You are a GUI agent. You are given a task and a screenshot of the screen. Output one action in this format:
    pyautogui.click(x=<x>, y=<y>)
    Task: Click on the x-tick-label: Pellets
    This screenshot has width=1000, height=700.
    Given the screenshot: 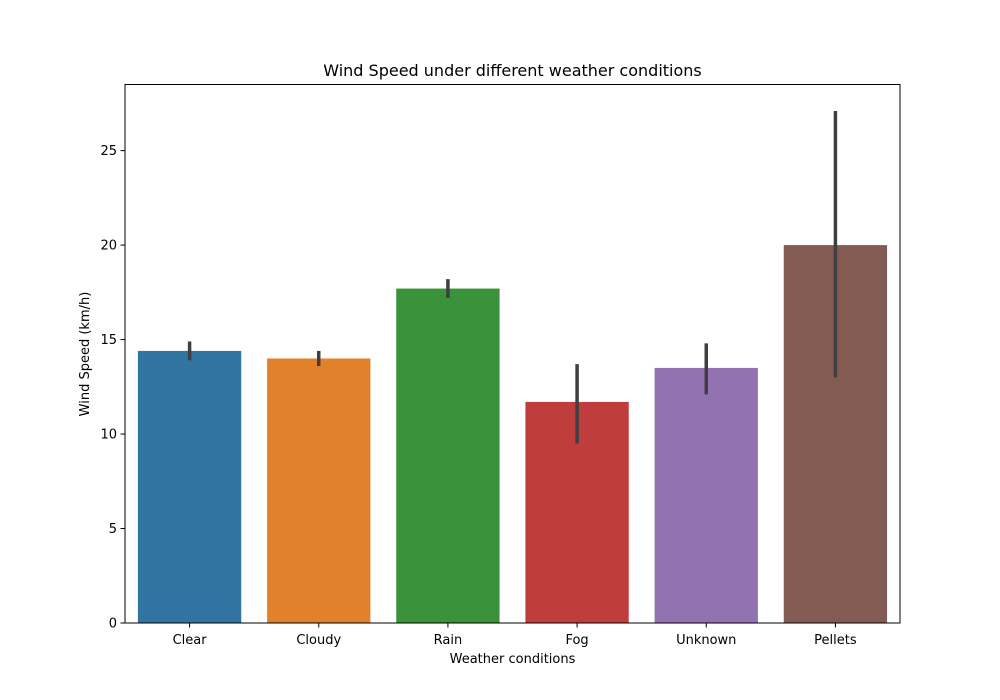 What is the action you would take?
    pyautogui.click(x=835, y=640)
    